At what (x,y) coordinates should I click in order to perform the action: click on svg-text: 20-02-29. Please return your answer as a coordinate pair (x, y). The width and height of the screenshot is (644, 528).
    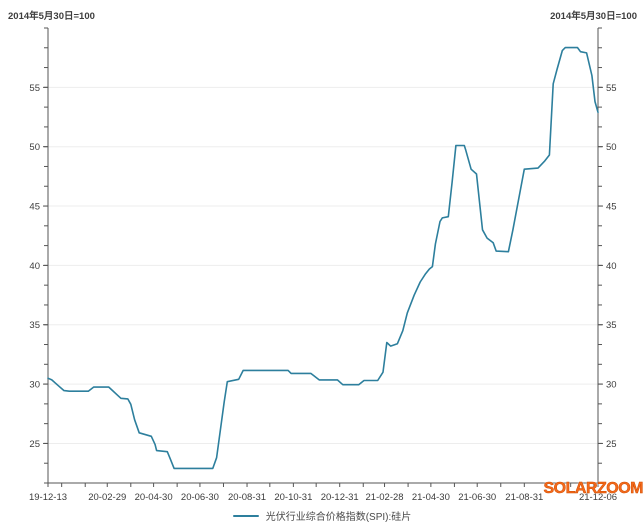
    Looking at the image, I should click on (107, 497).